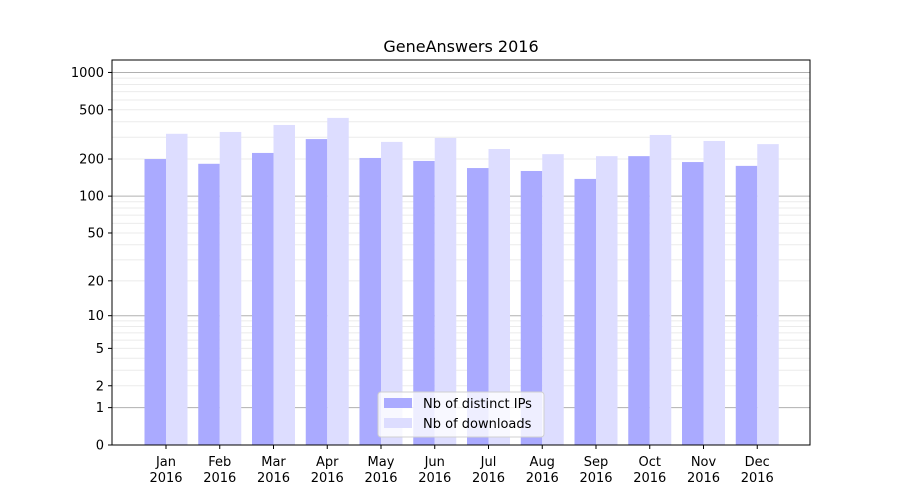 This screenshot has height=504, width=900. I want to click on y-tick-label: 1, so click(100, 408).